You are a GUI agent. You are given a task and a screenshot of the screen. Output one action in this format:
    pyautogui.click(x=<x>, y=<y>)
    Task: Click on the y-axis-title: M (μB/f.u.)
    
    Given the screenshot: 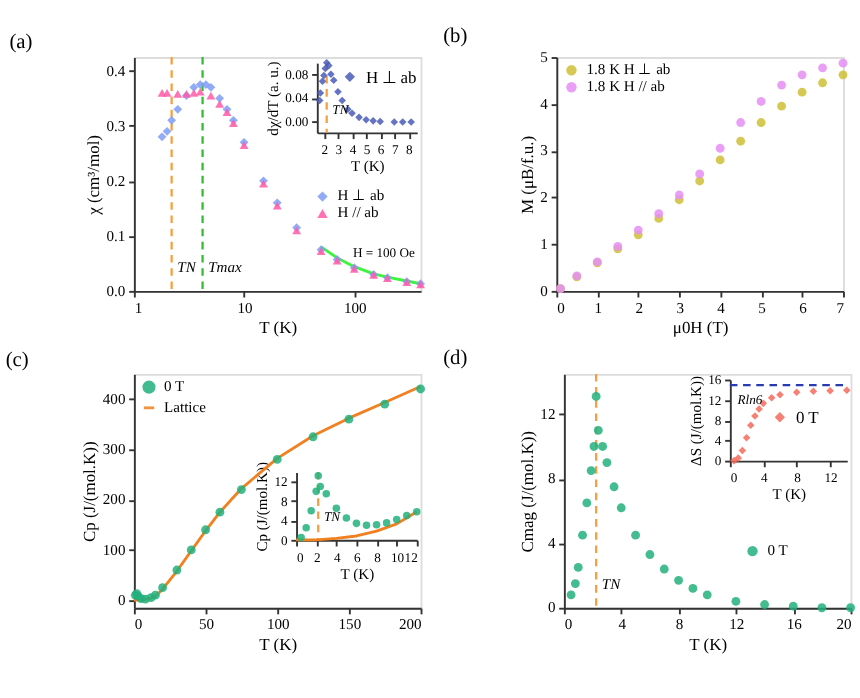 What is the action you would take?
    pyautogui.click(x=526, y=175)
    